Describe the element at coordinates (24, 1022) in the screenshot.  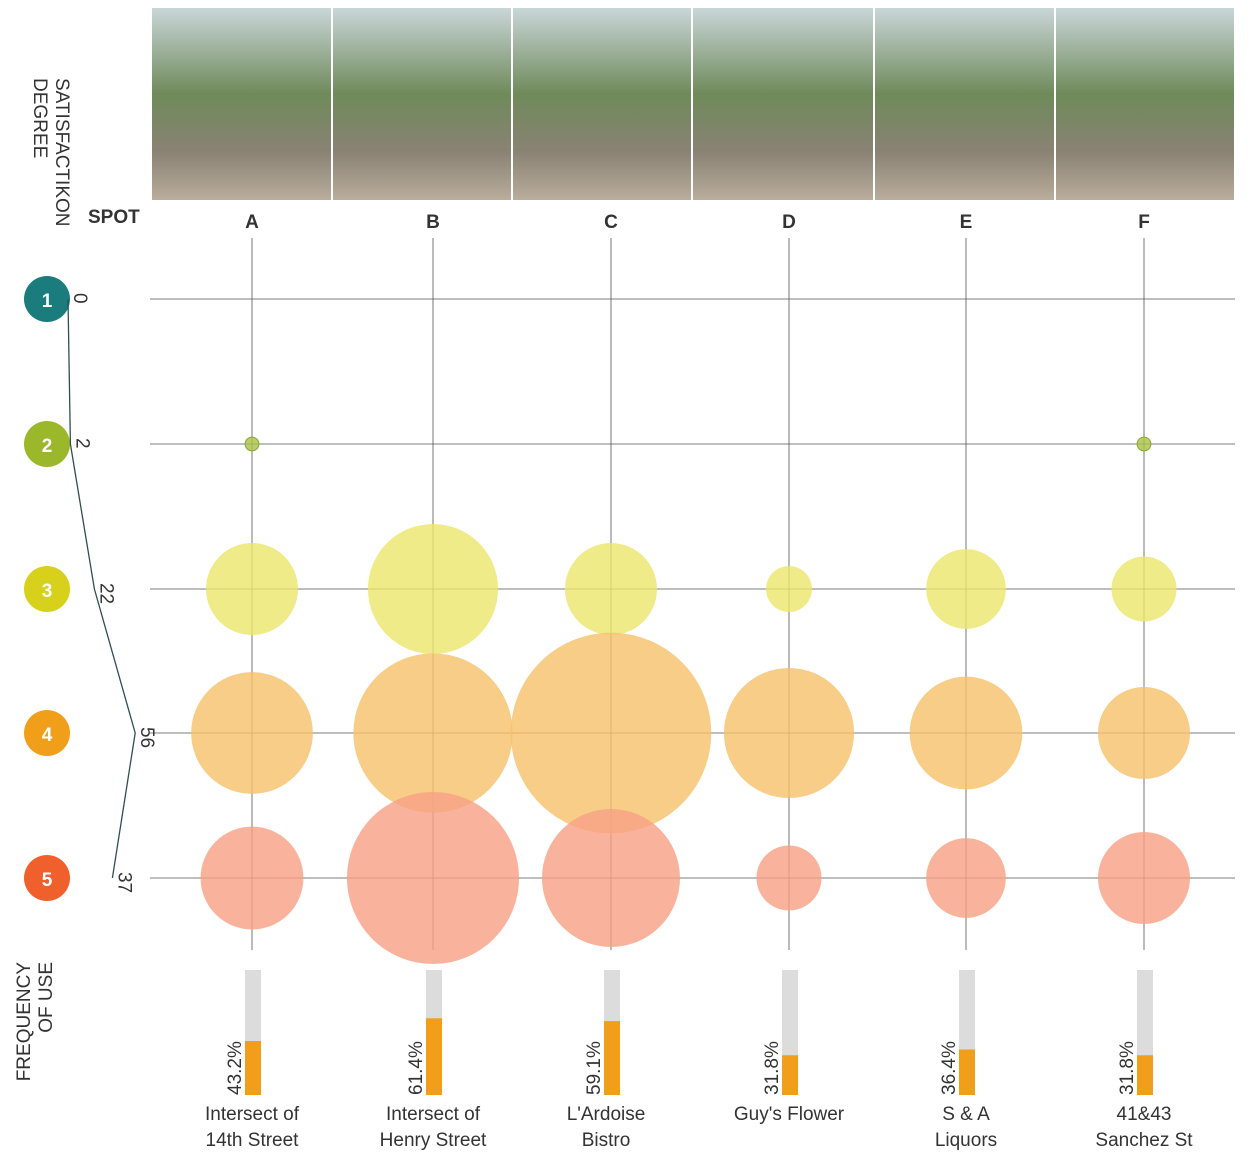
I see `bar-chart-title: FREQUENCY` at that location.